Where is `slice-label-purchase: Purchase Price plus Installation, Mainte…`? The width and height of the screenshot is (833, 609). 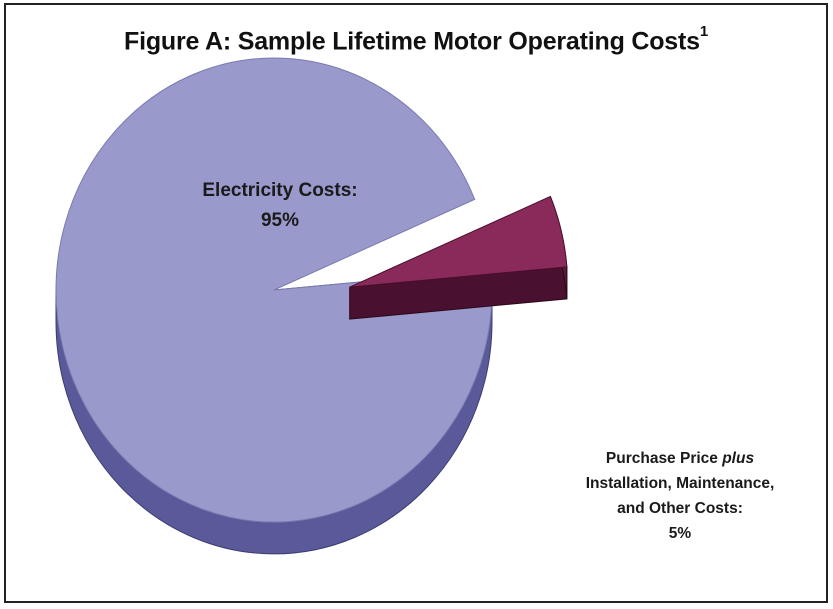
slice-label-purchase: Purchase Price plus Installation, Mainte… is located at coordinates (680, 496).